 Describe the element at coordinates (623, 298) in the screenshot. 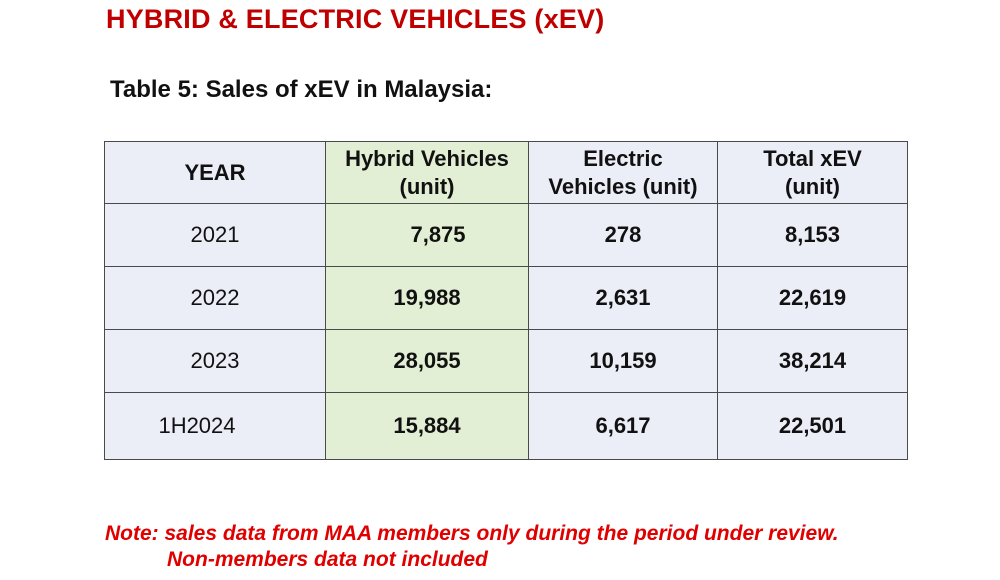

I see `cell-electric: 2,631` at that location.